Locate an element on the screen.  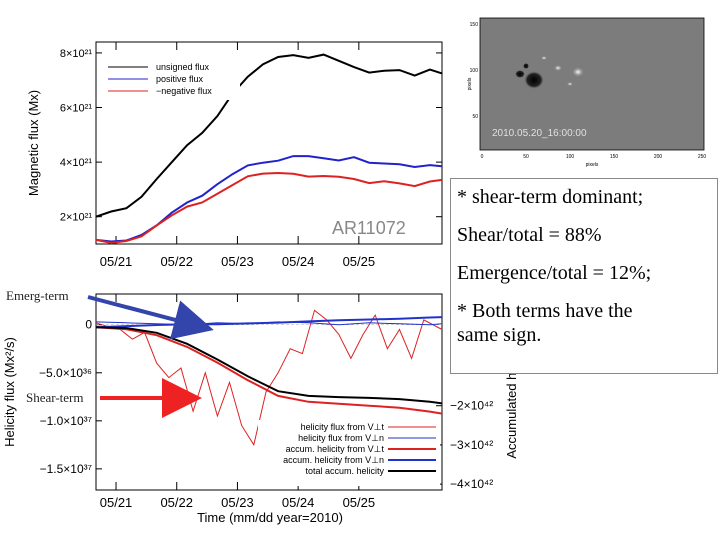
helicity-legend-entry: helicity flux from V⊥n is located at coordinates (341, 438).